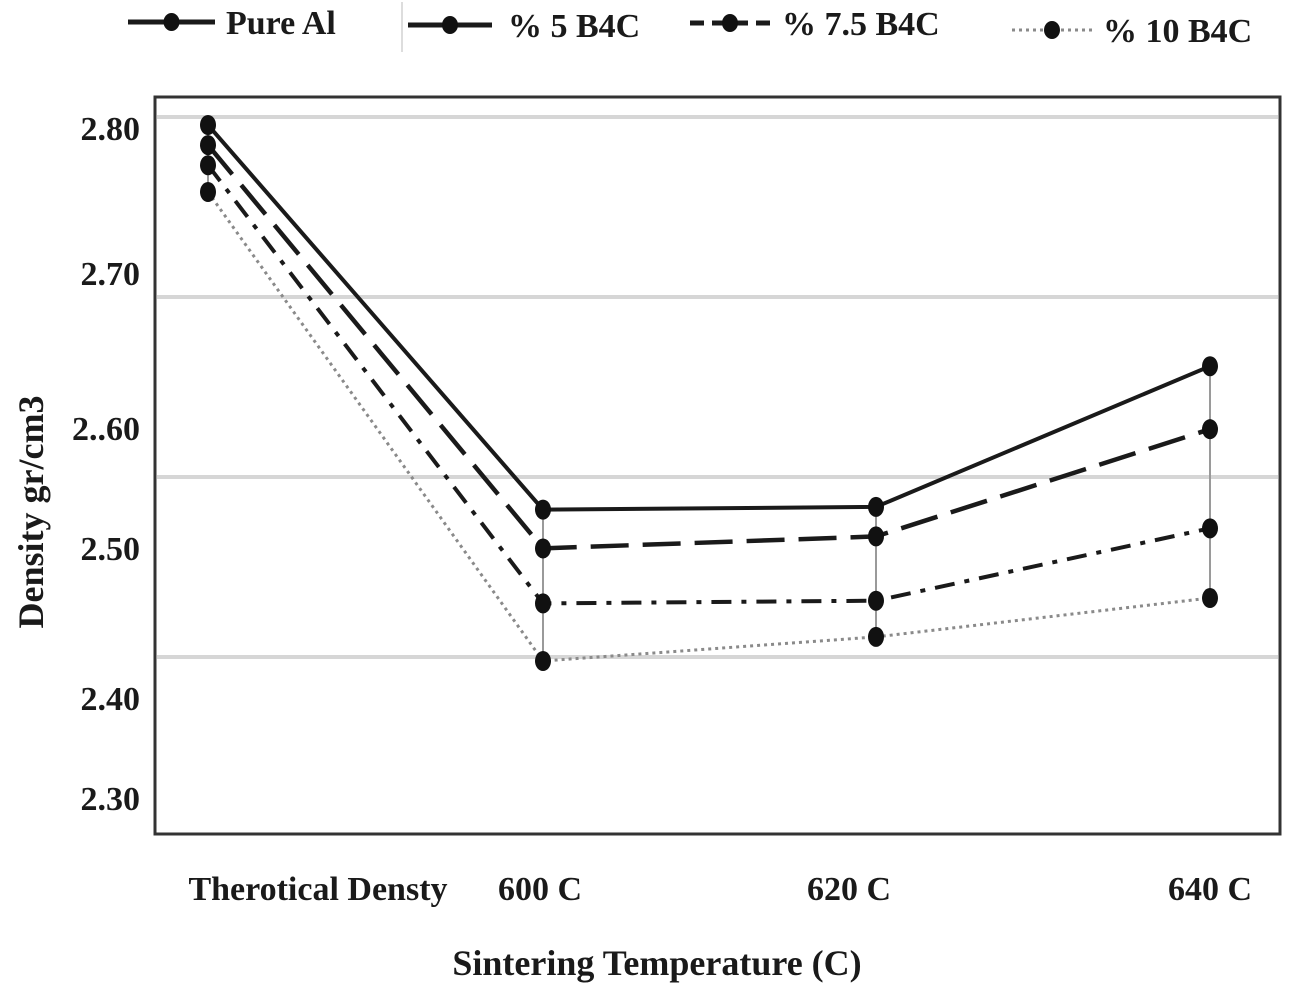 Image resolution: width=1291 pixels, height=987 pixels. What do you see at coordinates (849, 889) in the screenshot?
I see `x-tick-label: 620 C` at bounding box center [849, 889].